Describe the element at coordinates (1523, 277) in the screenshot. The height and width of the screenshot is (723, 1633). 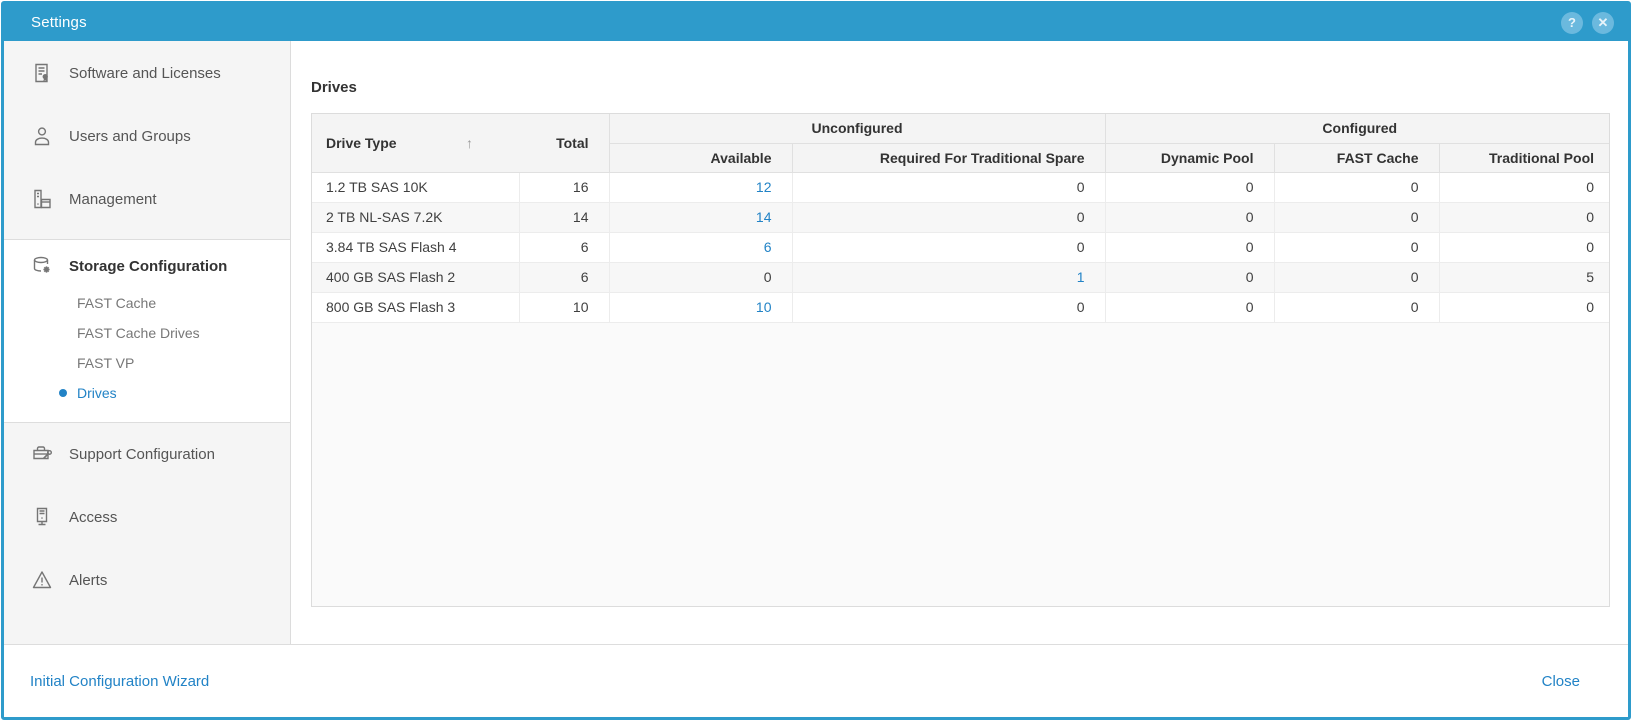
I see `value-cell: 5` at that location.